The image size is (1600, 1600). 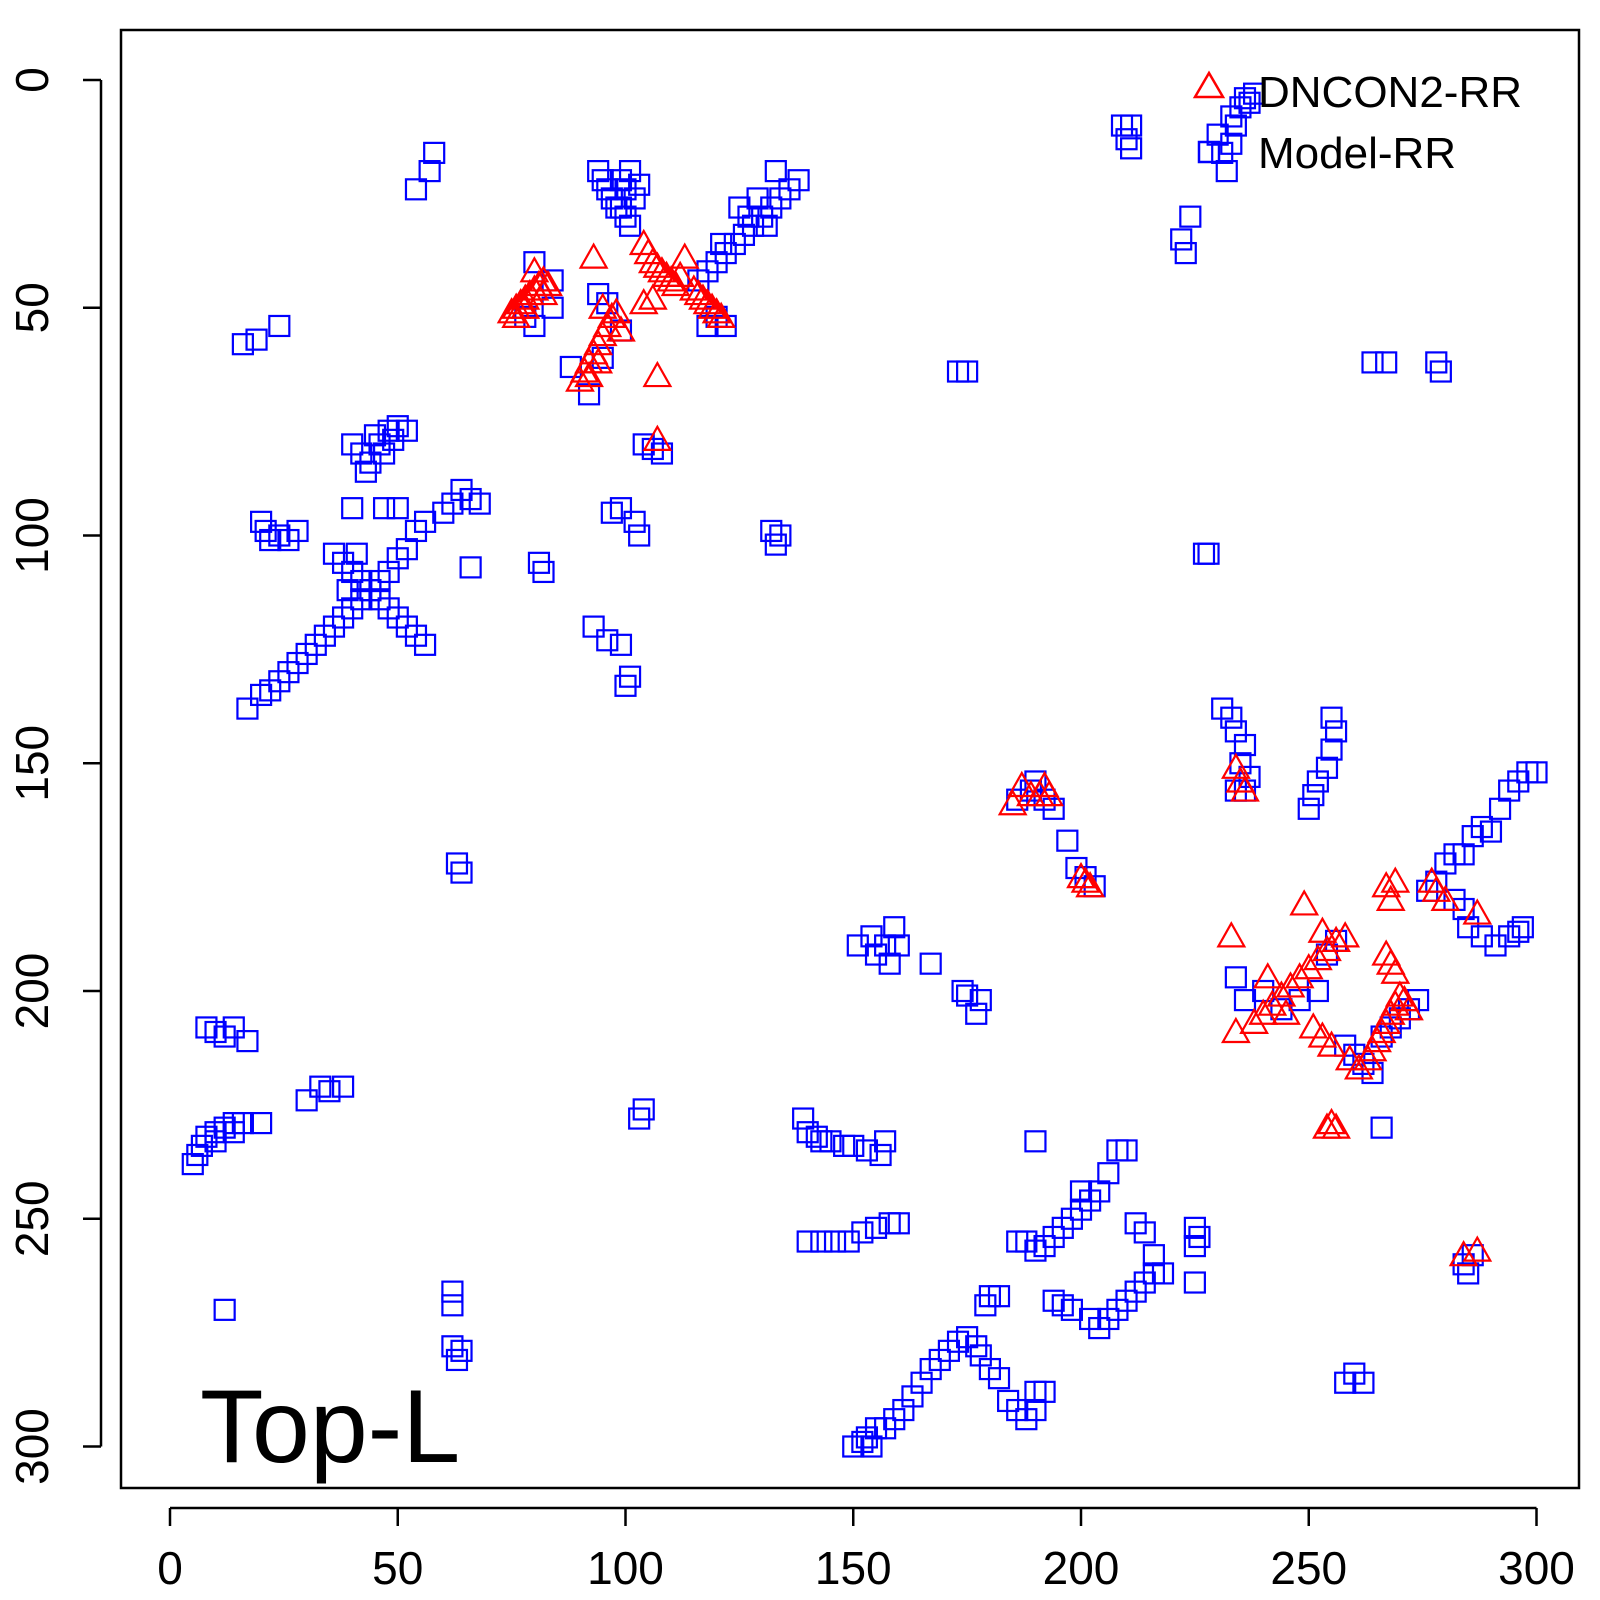 What do you see at coordinates (32, 763) in the screenshot?
I see `y-tick-label: 150` at bounding box center [32, 763].